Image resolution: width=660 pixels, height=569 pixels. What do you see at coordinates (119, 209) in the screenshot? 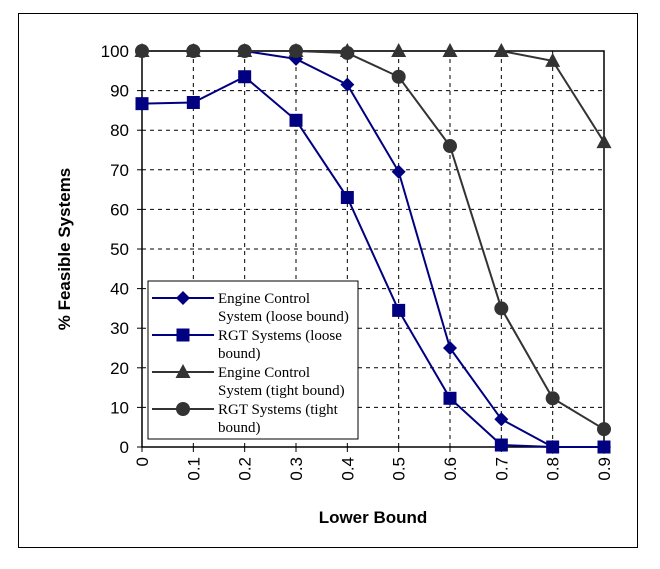
I see `y-tick-label: 60` at bounding box center [119, 209].